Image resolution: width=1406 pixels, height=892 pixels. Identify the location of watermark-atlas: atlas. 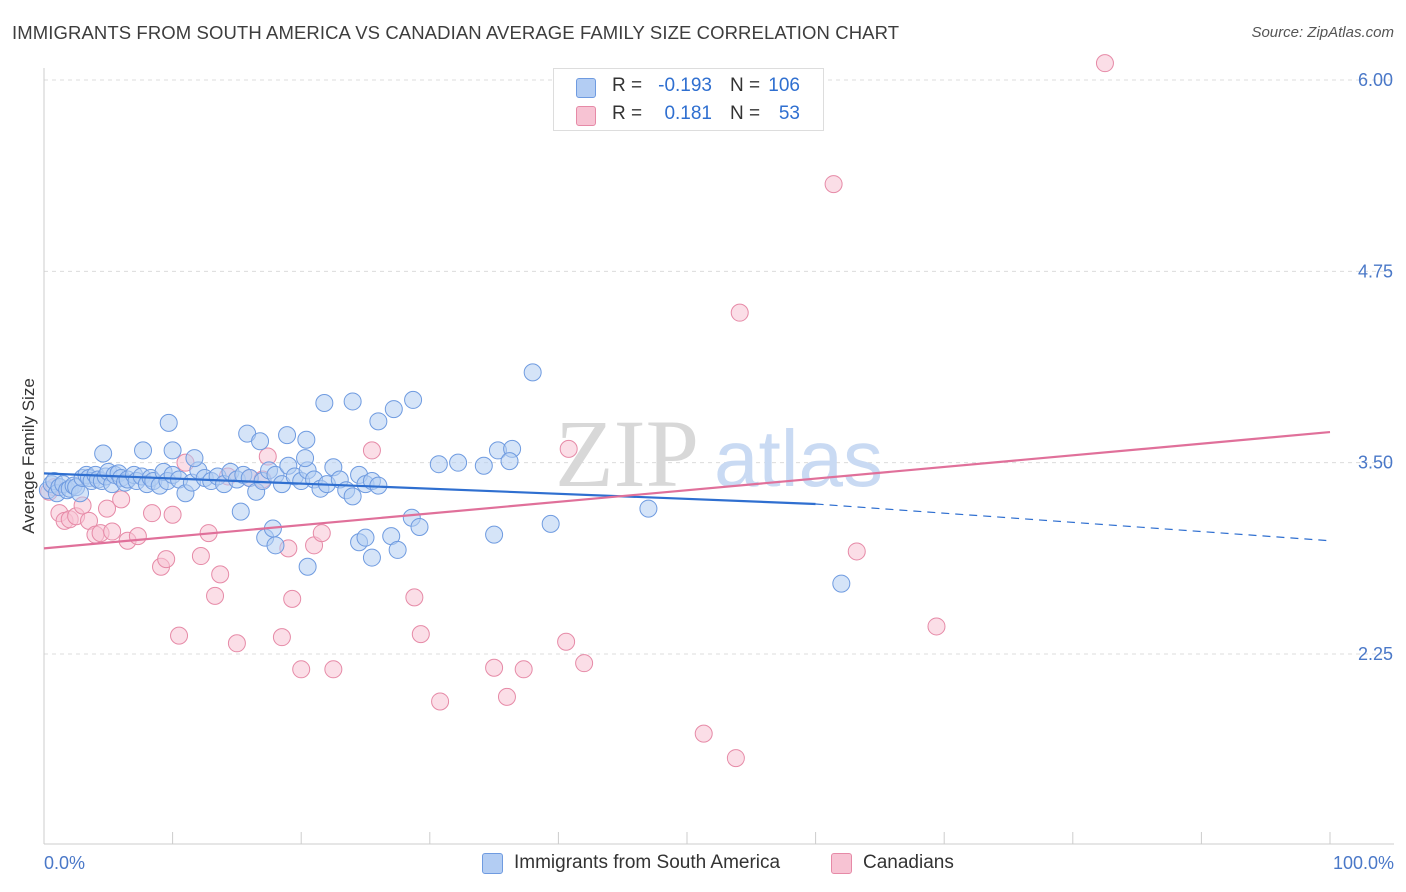
(798, 458).